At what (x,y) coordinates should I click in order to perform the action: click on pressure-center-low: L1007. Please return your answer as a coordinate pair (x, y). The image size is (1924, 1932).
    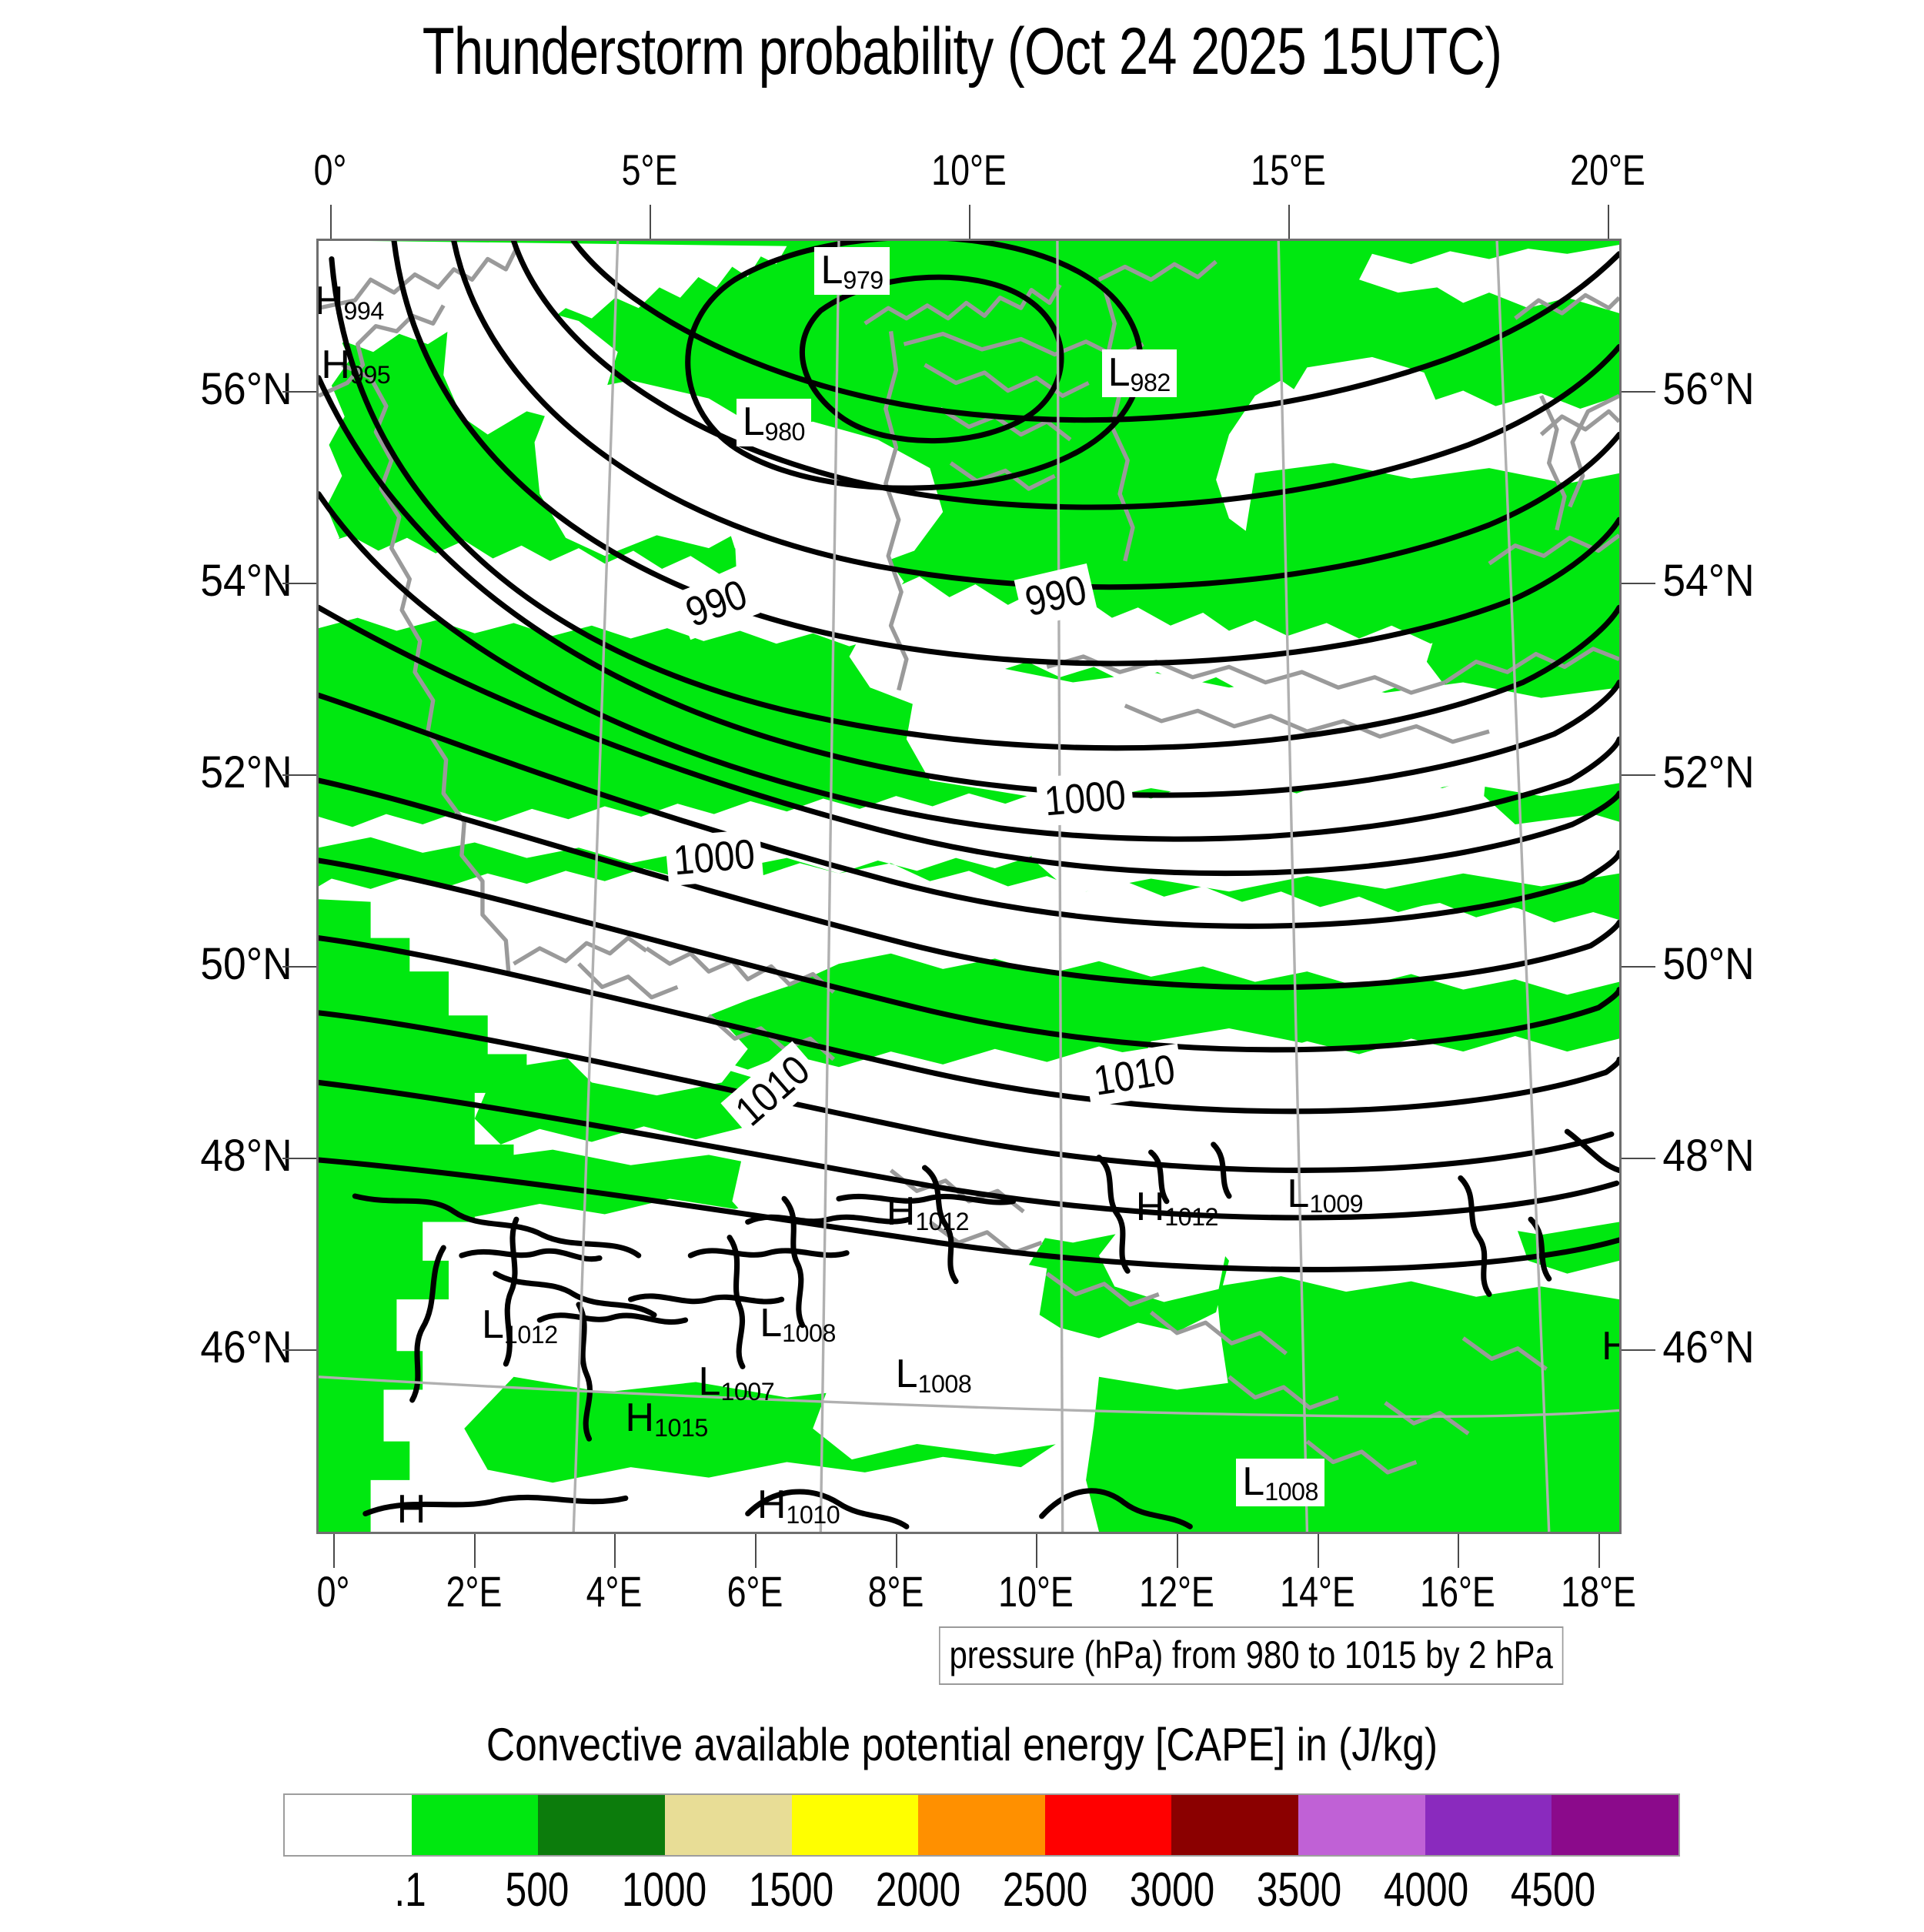
    Looking at the image, I should click on (736, 1382).